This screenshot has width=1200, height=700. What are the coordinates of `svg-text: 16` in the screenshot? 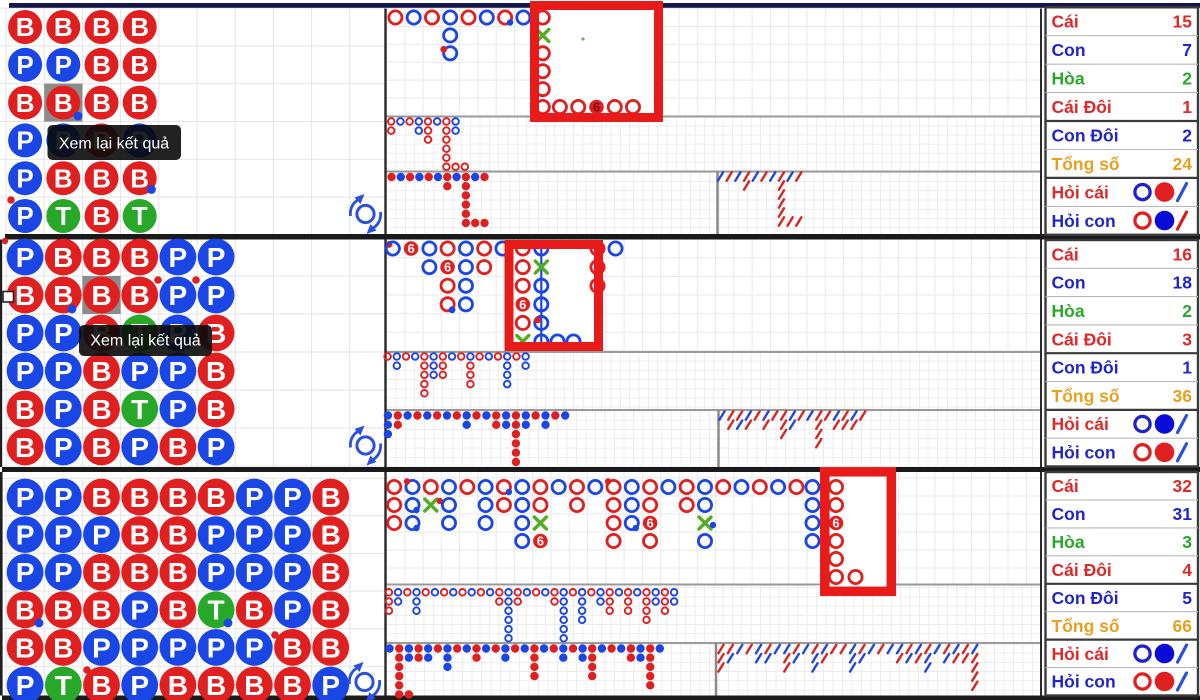 It's located at (1183, 254).